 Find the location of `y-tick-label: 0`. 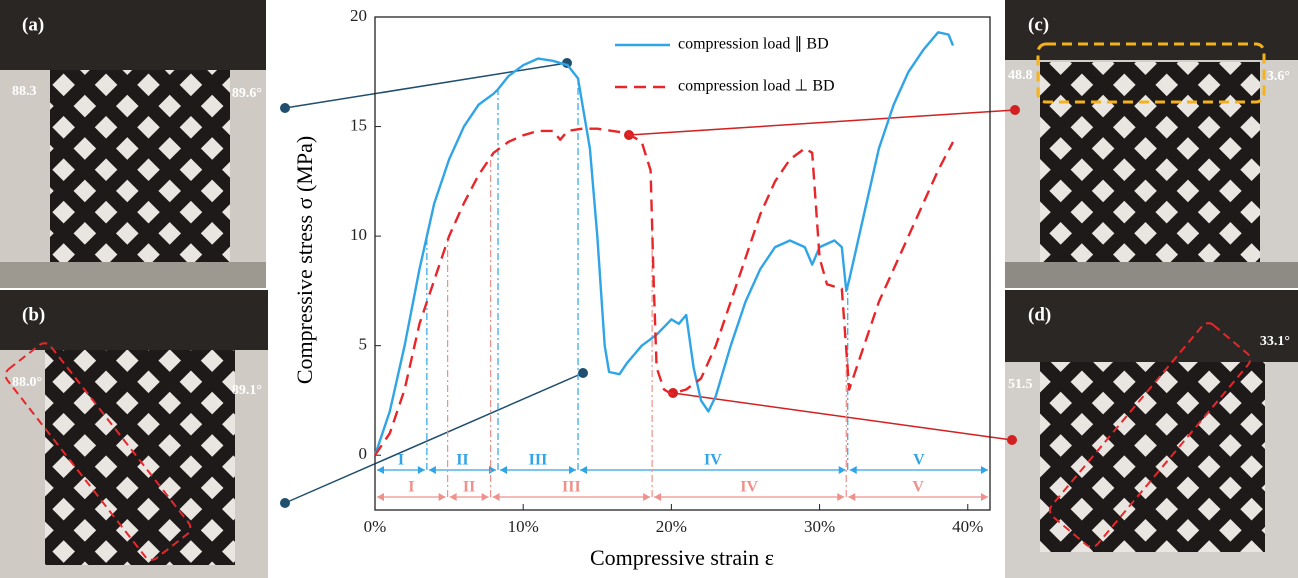

y-tick-label: 0 is located at coordinates (363, 453).